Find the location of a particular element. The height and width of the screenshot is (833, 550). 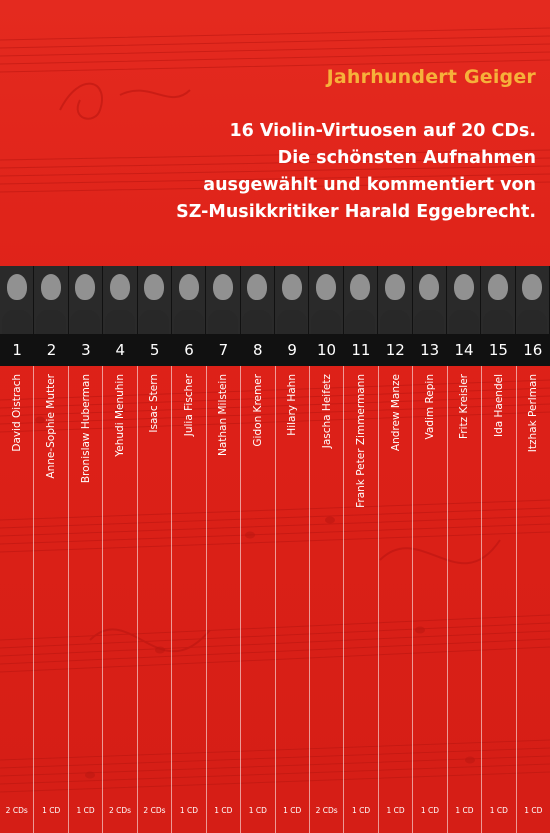

volume-number: 6 is located at coordinates (189, 350).